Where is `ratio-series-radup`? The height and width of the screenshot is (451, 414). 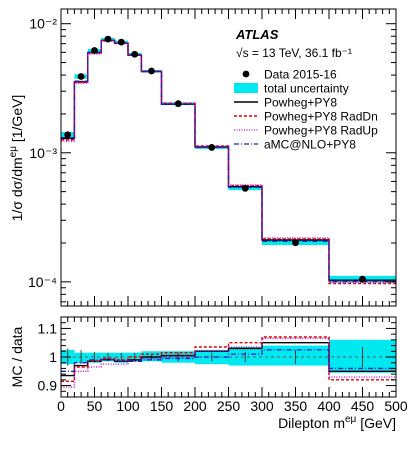 ratio-series-radup is located at coordinates (228, 362).